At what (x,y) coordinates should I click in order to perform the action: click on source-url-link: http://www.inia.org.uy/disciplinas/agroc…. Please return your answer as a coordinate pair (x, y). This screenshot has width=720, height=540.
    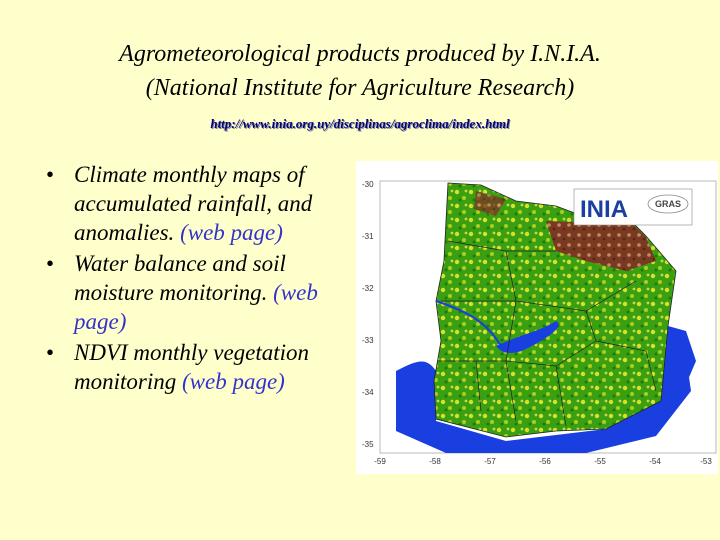
    Looking at the image, I should click on (360, 123).